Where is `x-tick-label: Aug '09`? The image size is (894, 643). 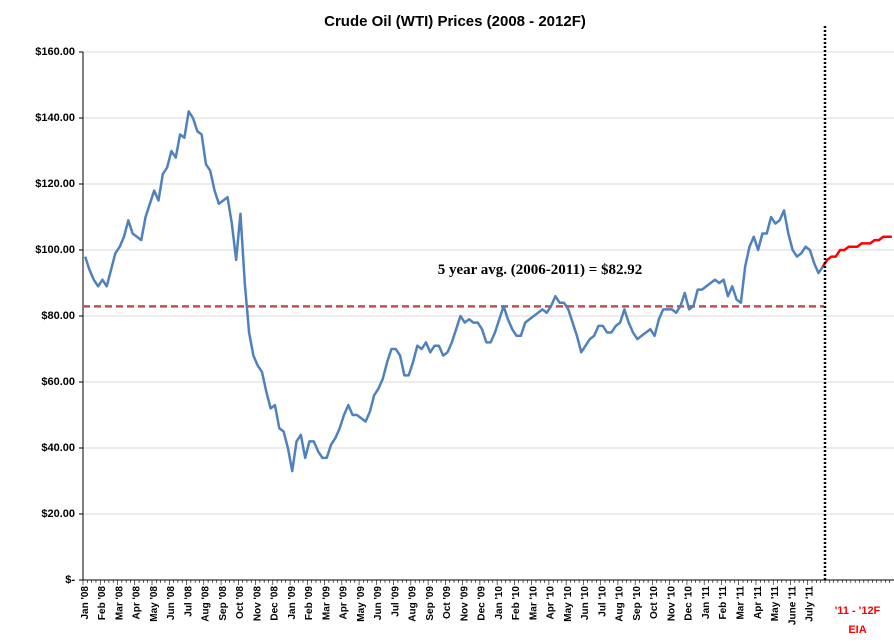 x-tick-label: Aug '09 is located at coordinates (413, 604).